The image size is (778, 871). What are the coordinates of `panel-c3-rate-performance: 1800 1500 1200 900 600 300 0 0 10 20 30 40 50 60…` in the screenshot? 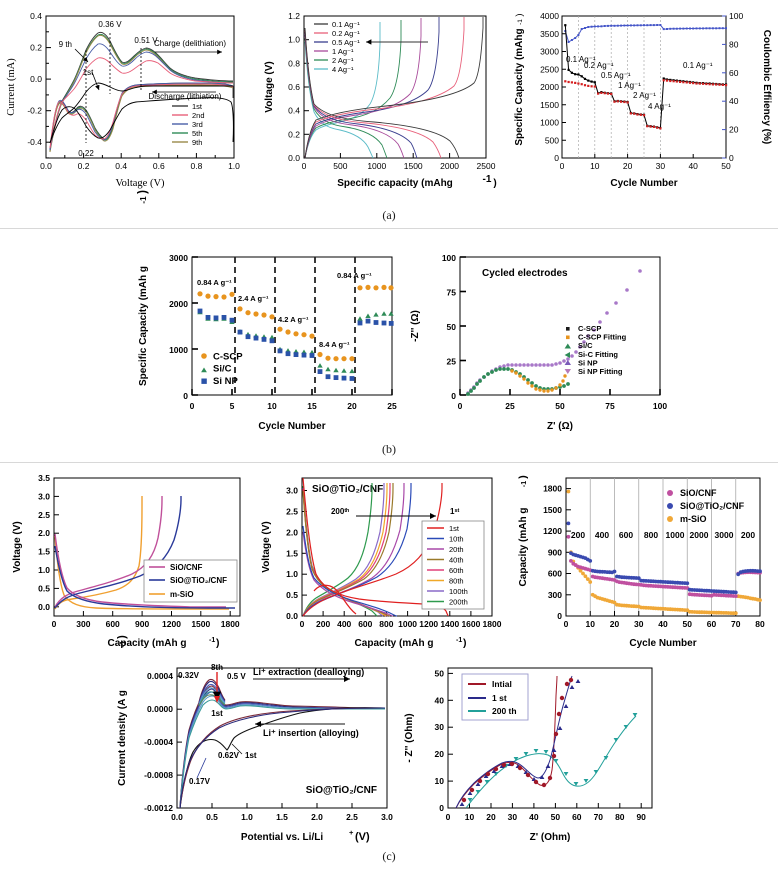 It's located at (644, 563).